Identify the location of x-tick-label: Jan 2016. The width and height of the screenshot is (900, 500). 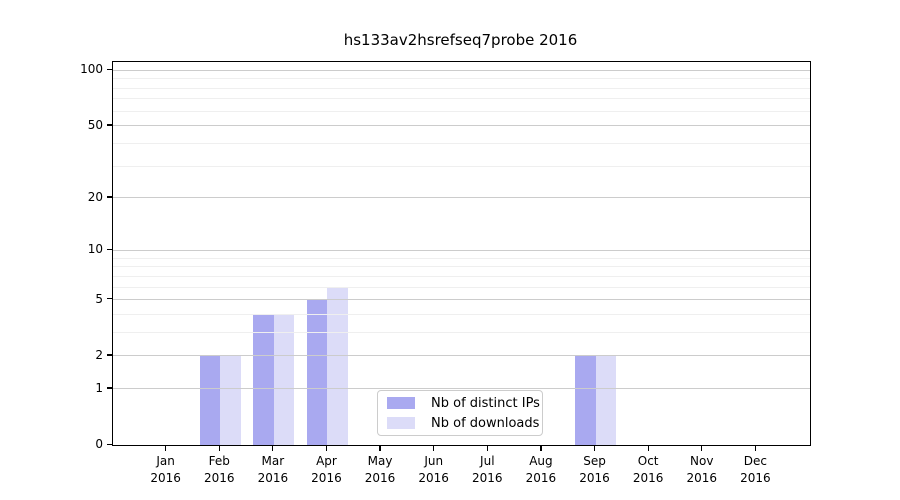
(166, 469).